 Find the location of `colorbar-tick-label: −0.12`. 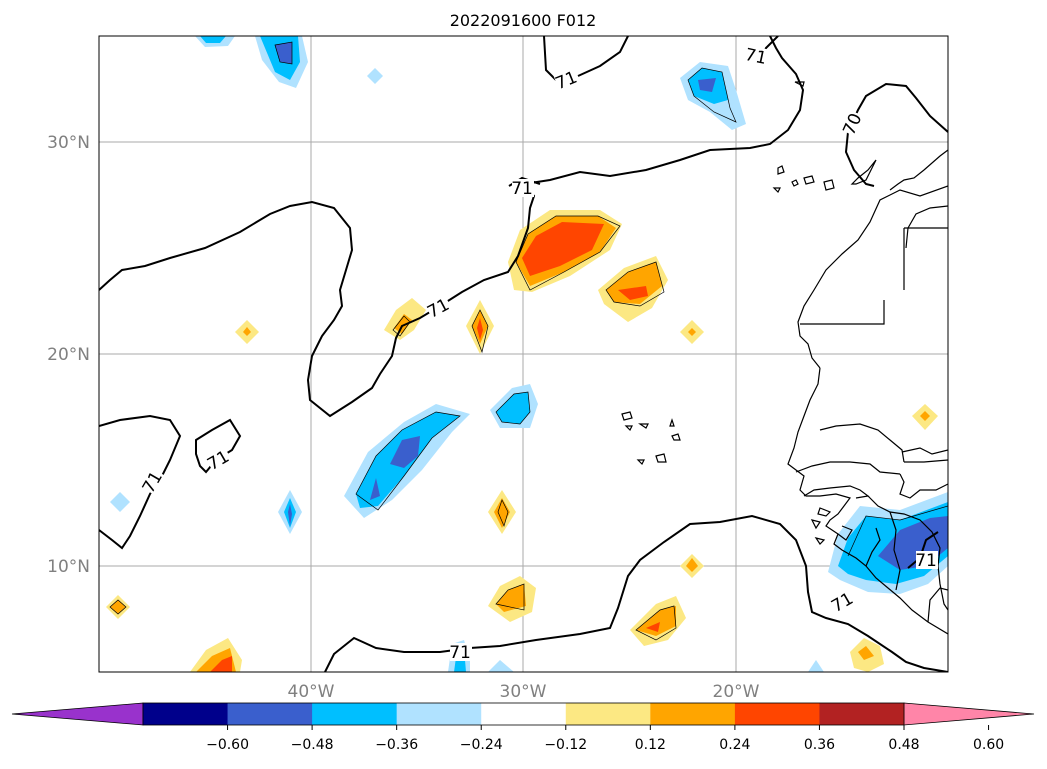

colorbar-tick-label: −0.12 is located at coordinates (565, 745).